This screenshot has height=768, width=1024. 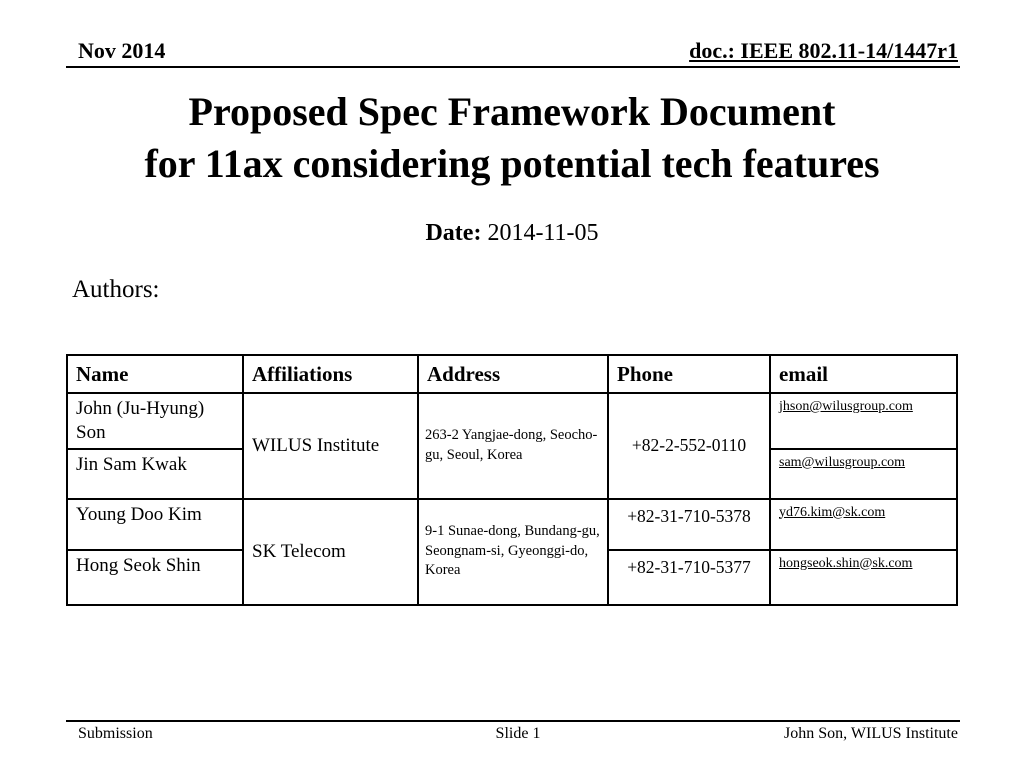 What do you see at coordinates (155, 577) in the screenshot?
I see `author-name: Hong Seok Shin` at bounding box center [155, 577].